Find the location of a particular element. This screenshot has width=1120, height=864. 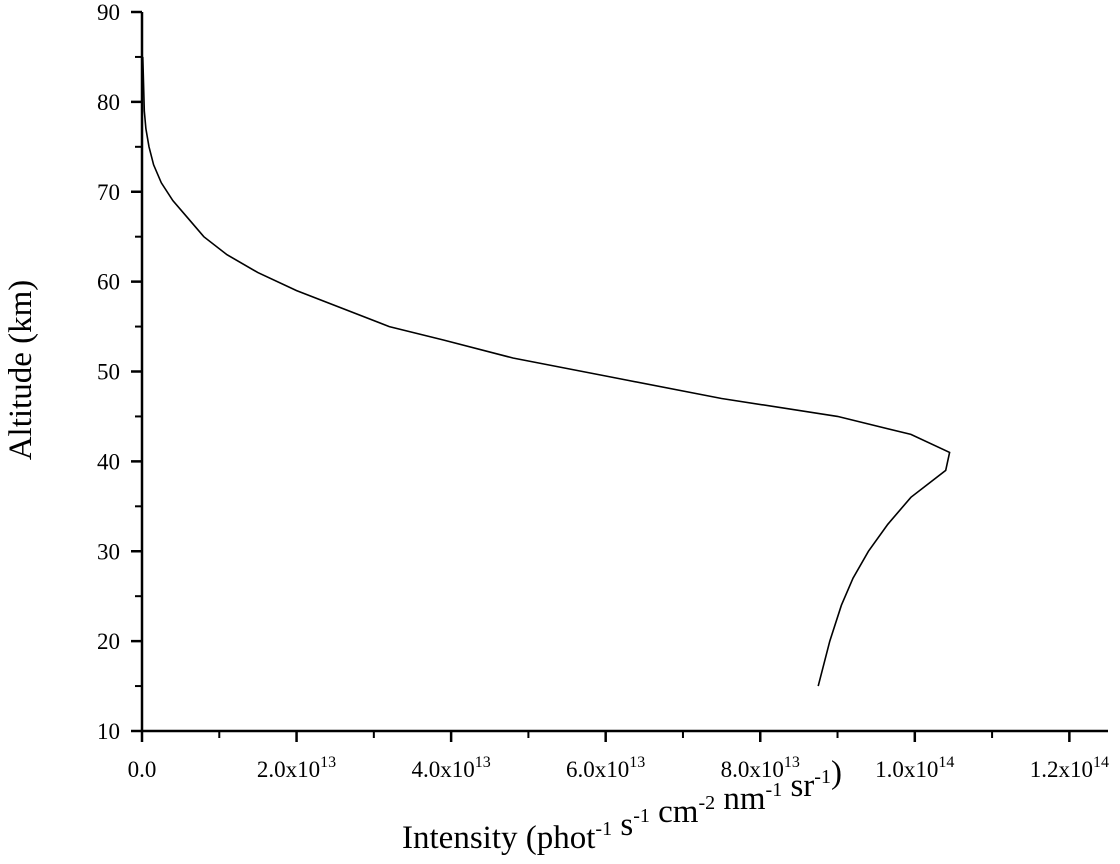

x-tick-label: 1.0x10¹⁴ is located at coordinates (914, 768).